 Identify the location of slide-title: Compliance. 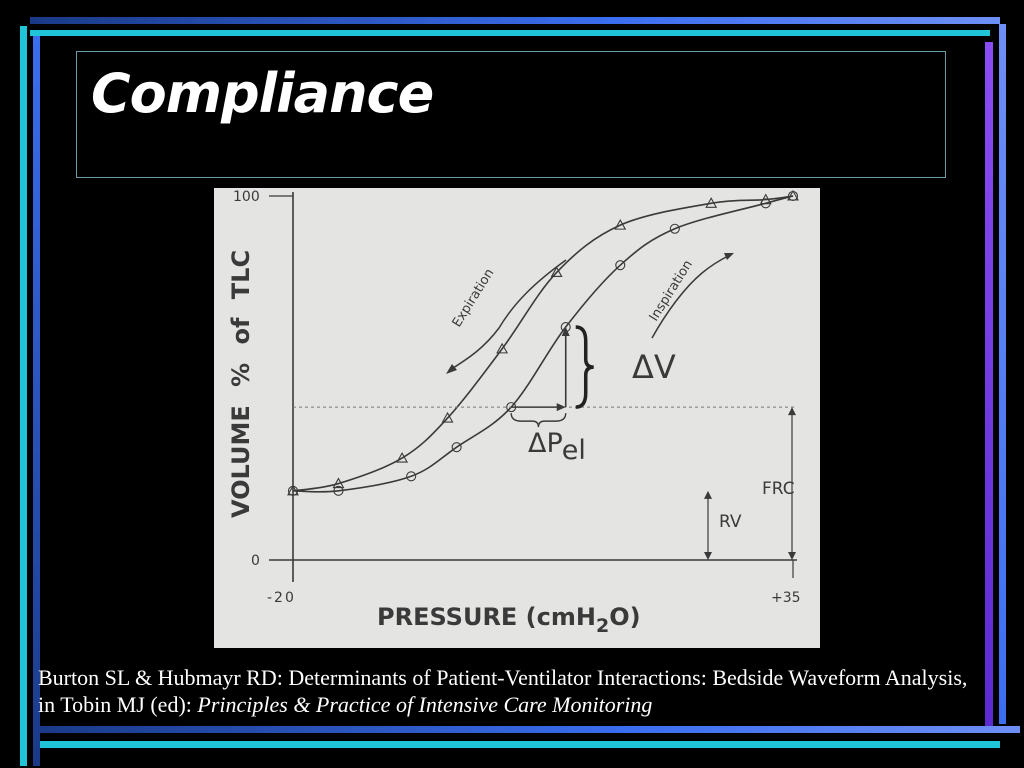
(262, 93).